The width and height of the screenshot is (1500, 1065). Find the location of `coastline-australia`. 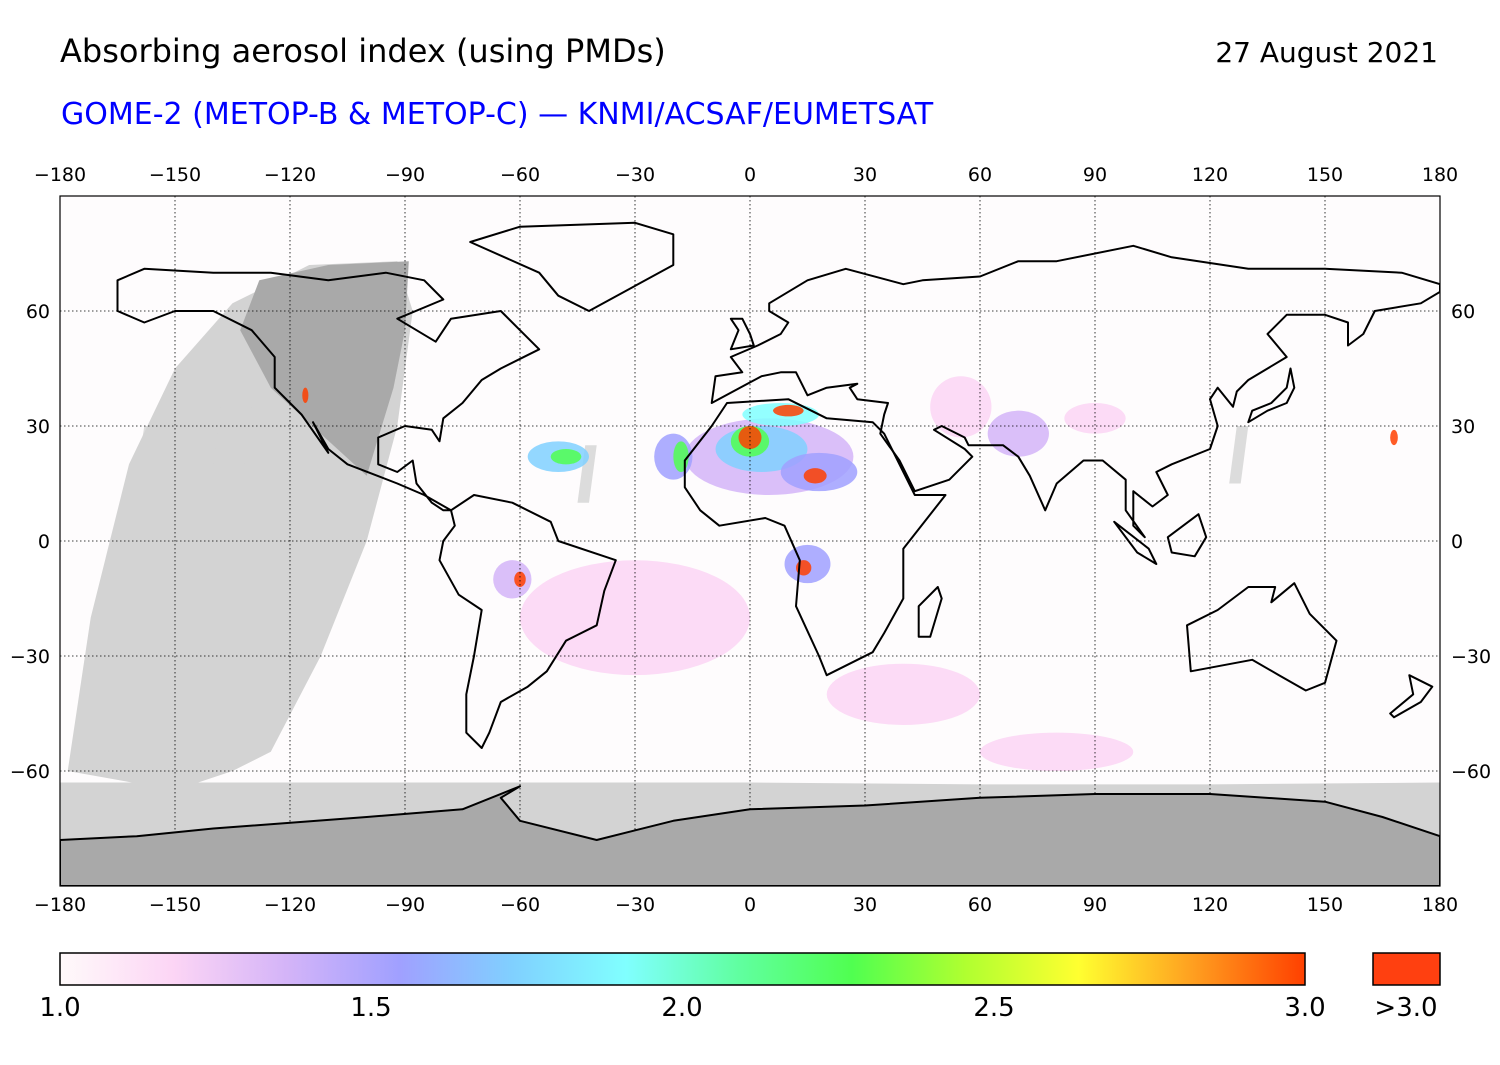

coastline-australia is located at coordinates (1262, 637).